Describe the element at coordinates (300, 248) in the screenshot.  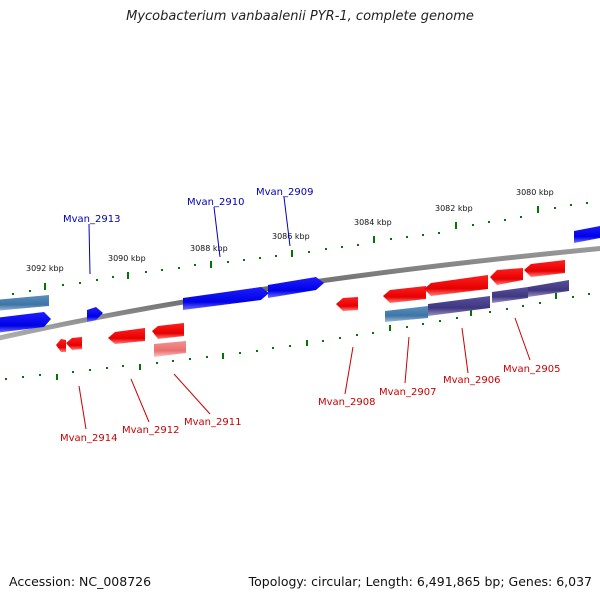
I see `upper-scale-track` at that location.